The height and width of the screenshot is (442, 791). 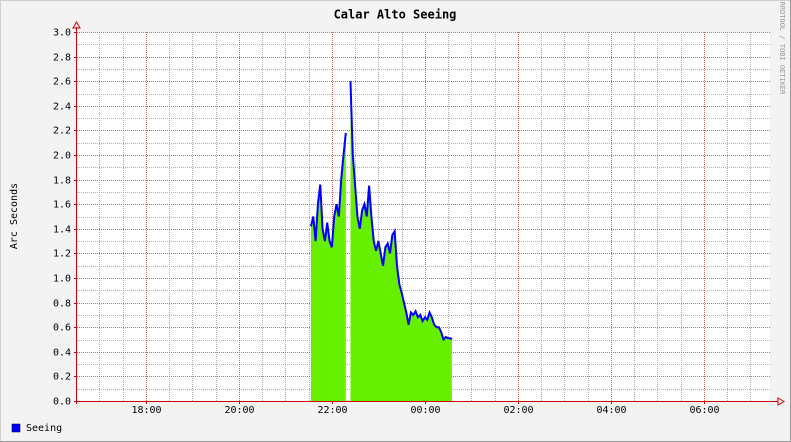 I want to click on y-tick-label: 0.2, so click(x=62, y=377).